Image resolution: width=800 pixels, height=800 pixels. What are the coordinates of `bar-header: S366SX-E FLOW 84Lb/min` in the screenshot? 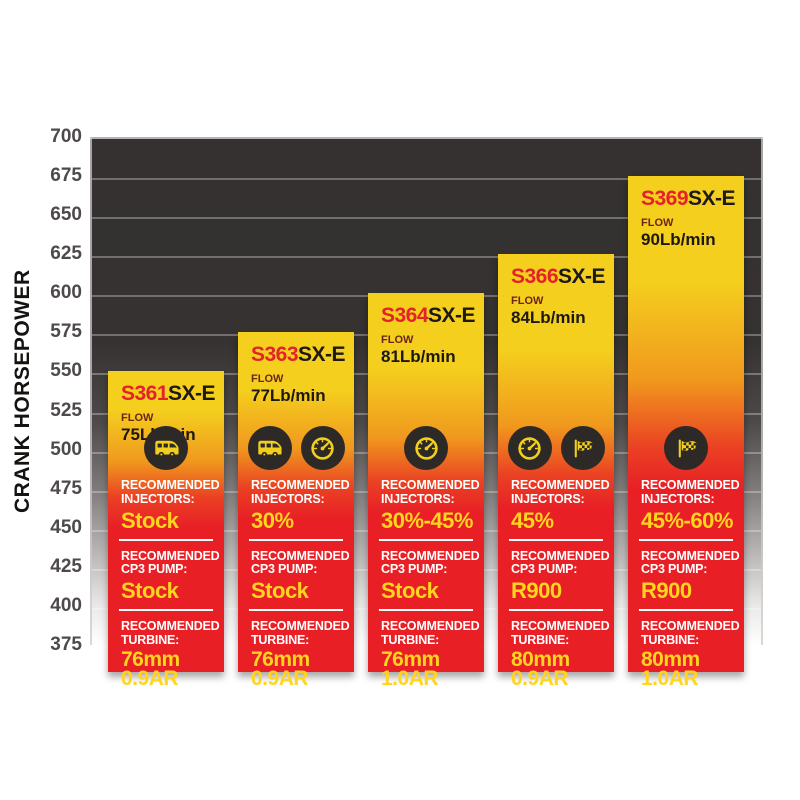 It's located at (556, 291).